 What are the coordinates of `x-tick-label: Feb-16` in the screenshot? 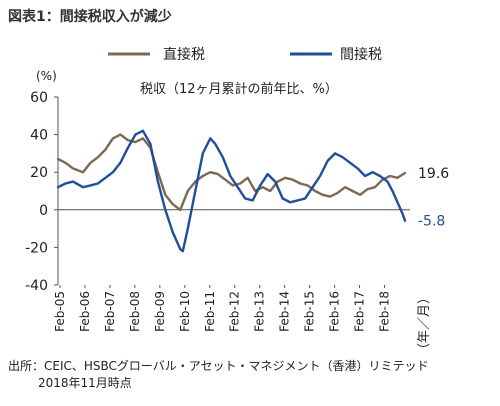 It's located at (335, 311).